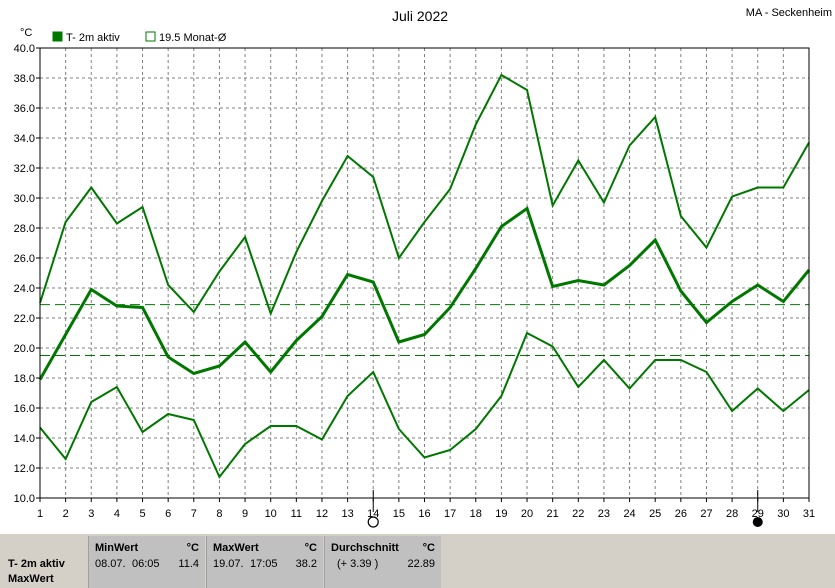 Image resolution: width=835 pixels, height=588 pixels. Describe the element at coordinates (758, 514) in the screenshot. I see `x-tick-label: 29` at that location.